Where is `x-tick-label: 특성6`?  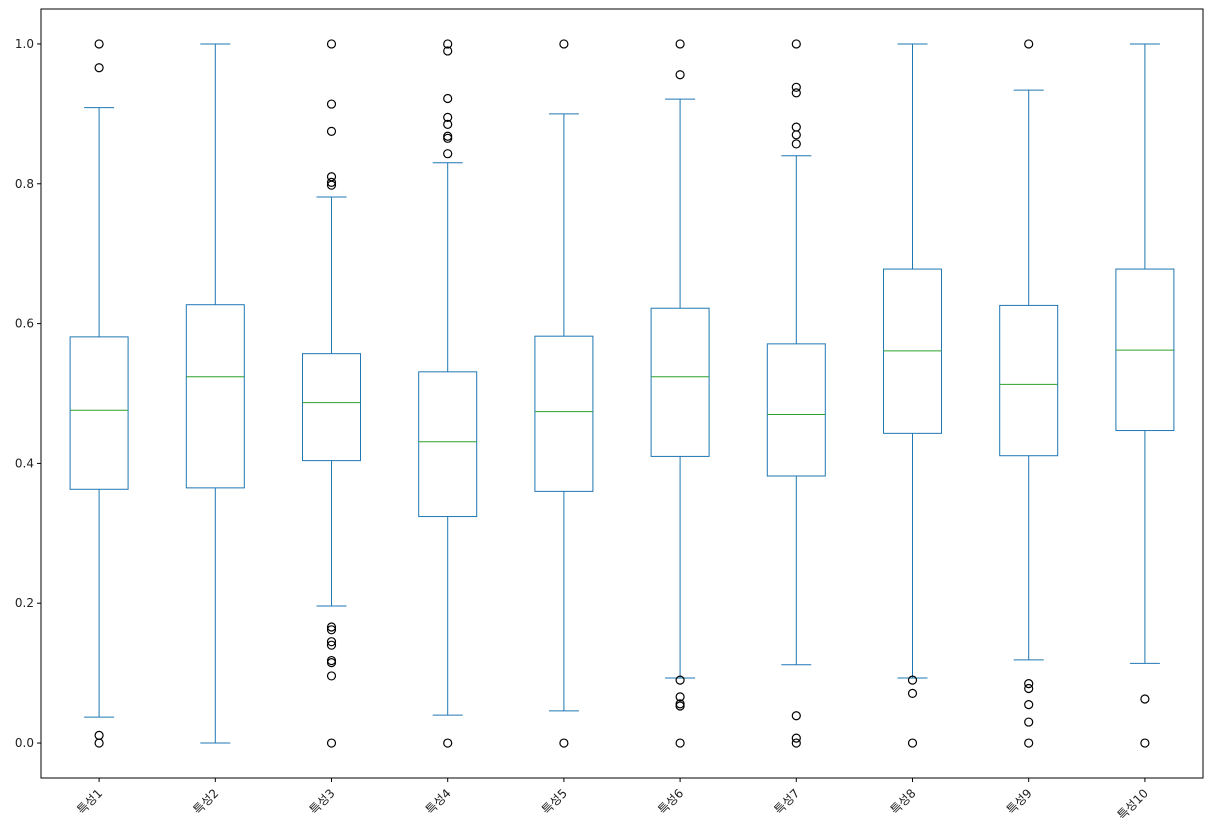
x-tick-label: 특성6 is located at coordinates (670, 801).